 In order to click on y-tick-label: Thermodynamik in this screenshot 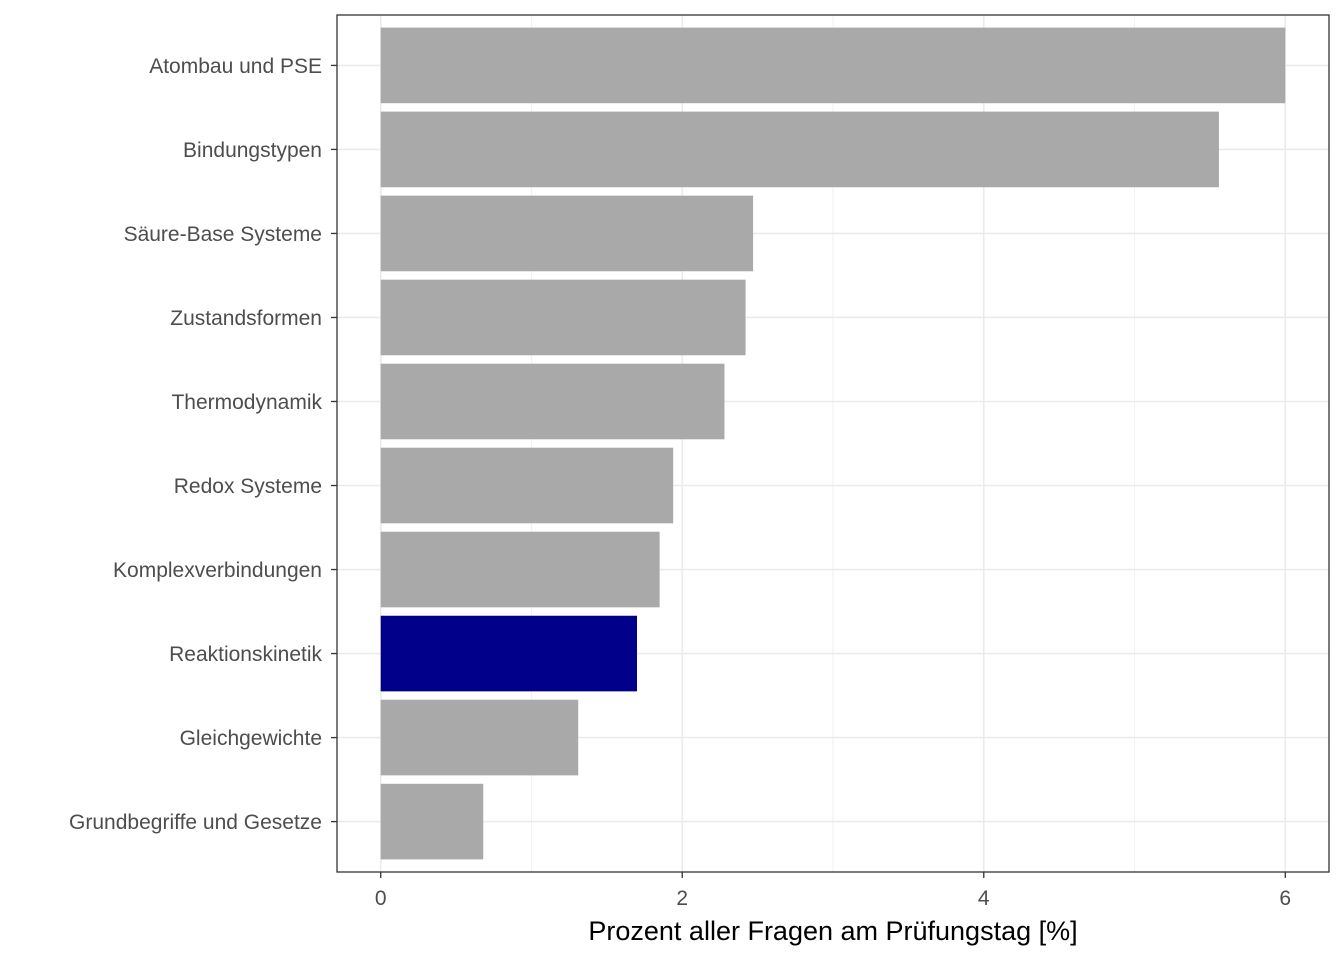, I will do `click(246, 402)`.